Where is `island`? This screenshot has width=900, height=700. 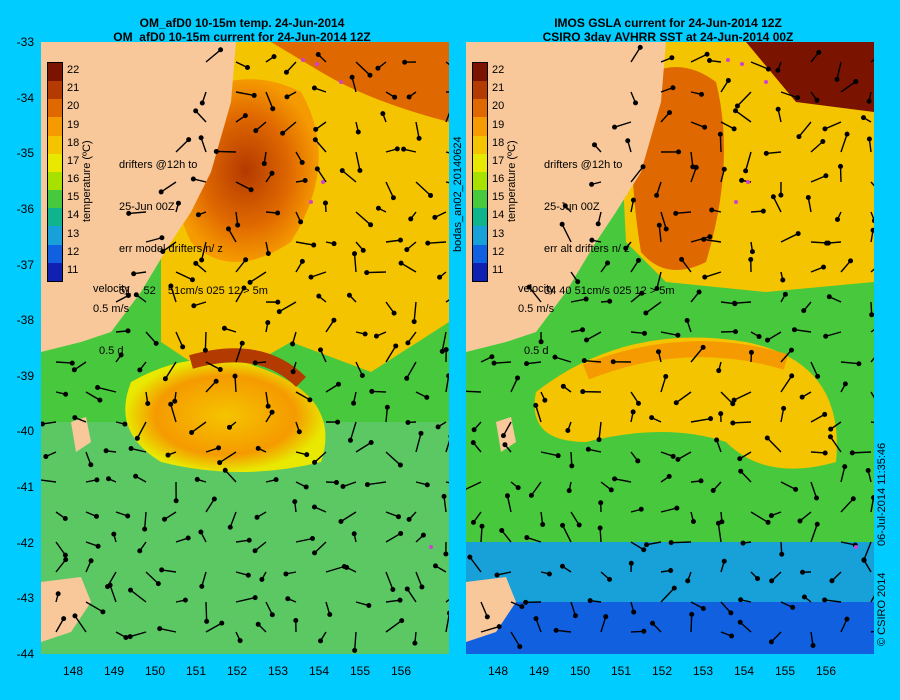 island is located at coordinates (506, 434).